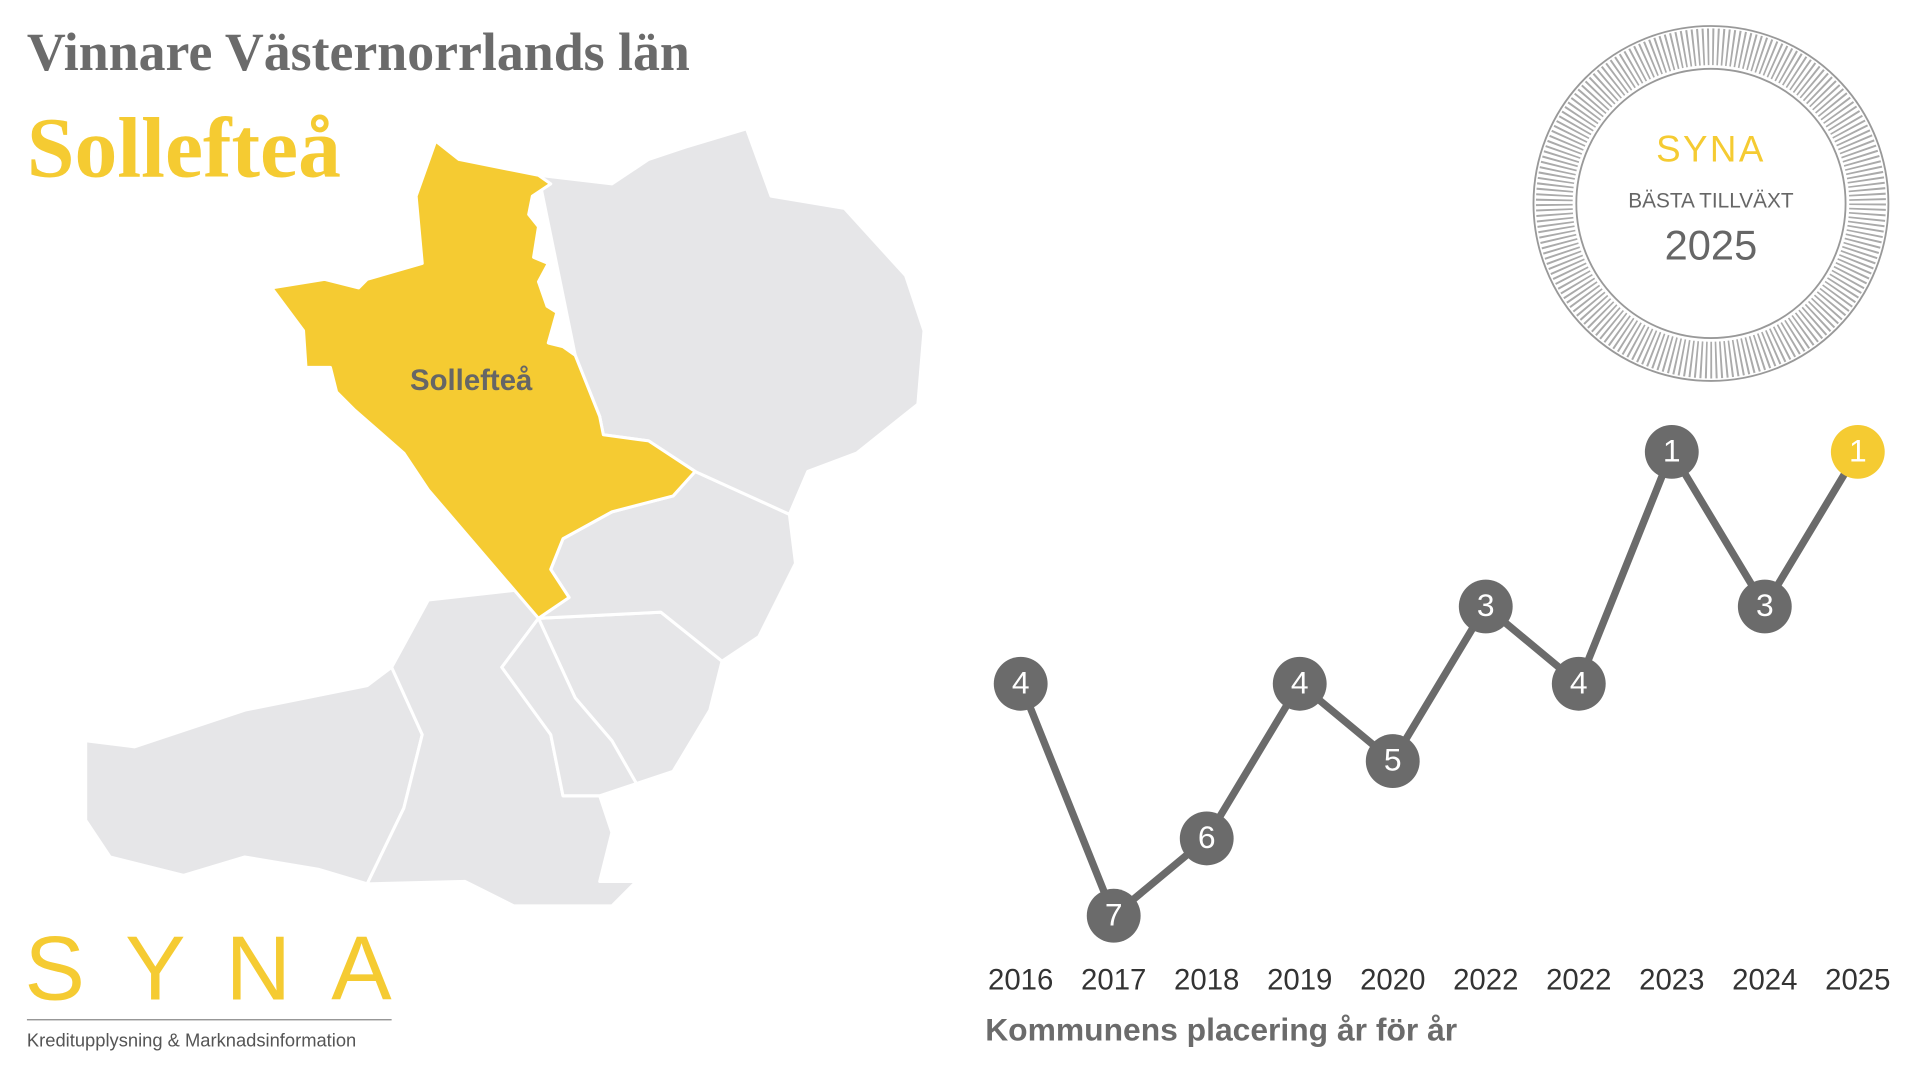 The height and width of the screenshot is (1080, 1919). I want to click on data-label: 6, so click(1207, 837).